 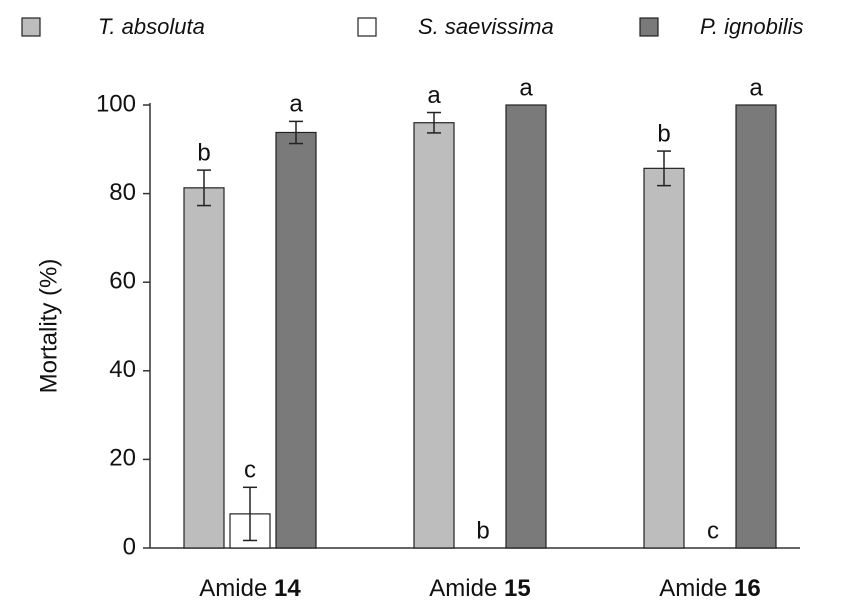 I want to click on x-tick-label: Amide 15, so click(x=479, y=588).